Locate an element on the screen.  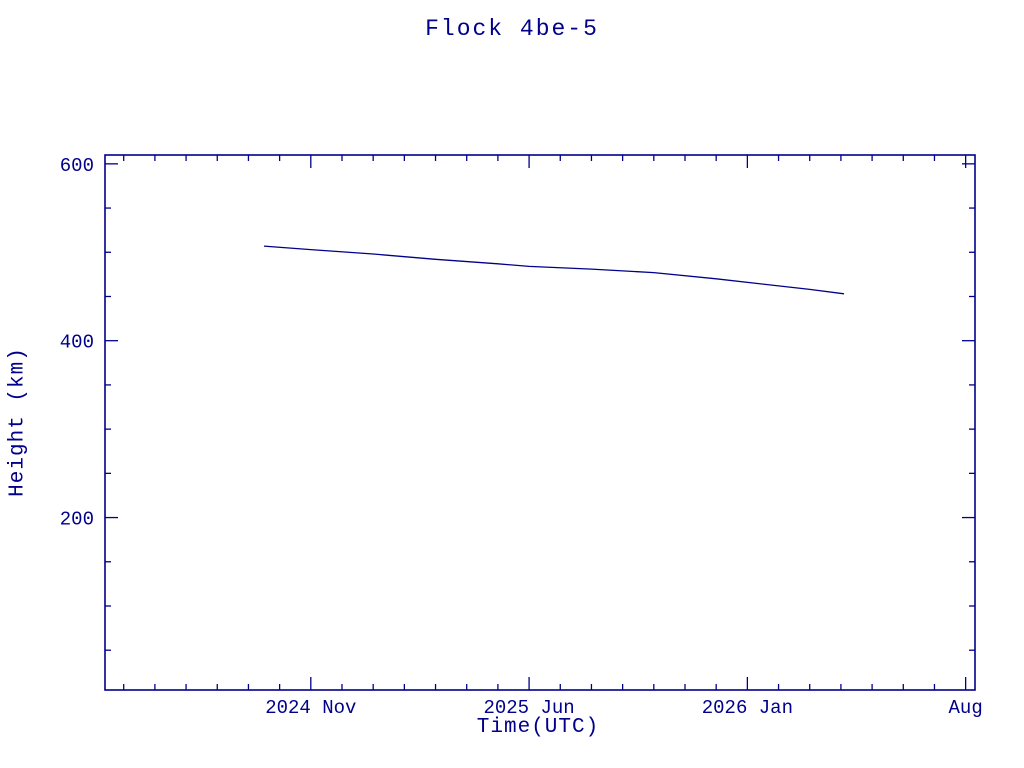
y-tick-label: 200 is located at coordinates (77, 520).